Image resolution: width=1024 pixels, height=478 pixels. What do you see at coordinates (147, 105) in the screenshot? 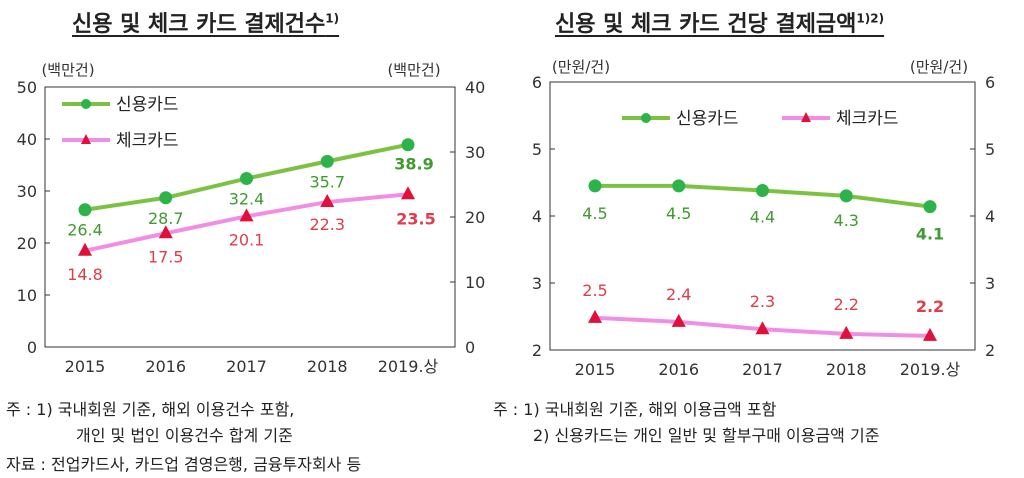
I see `chart1-legend-1-label: 신용카드` at bounding box center [147, 105].